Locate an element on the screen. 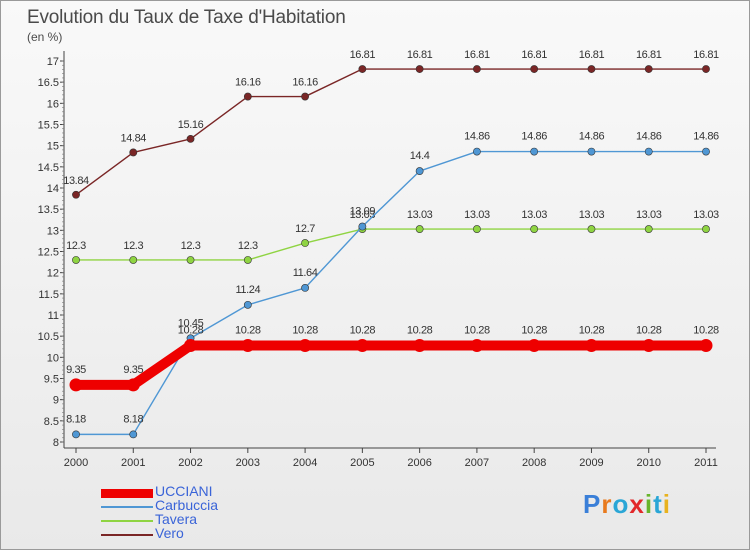 This screenshot has width=750, height=551. legend-item-carbuccia: Carbuccia is located at coordinates (211, 505).